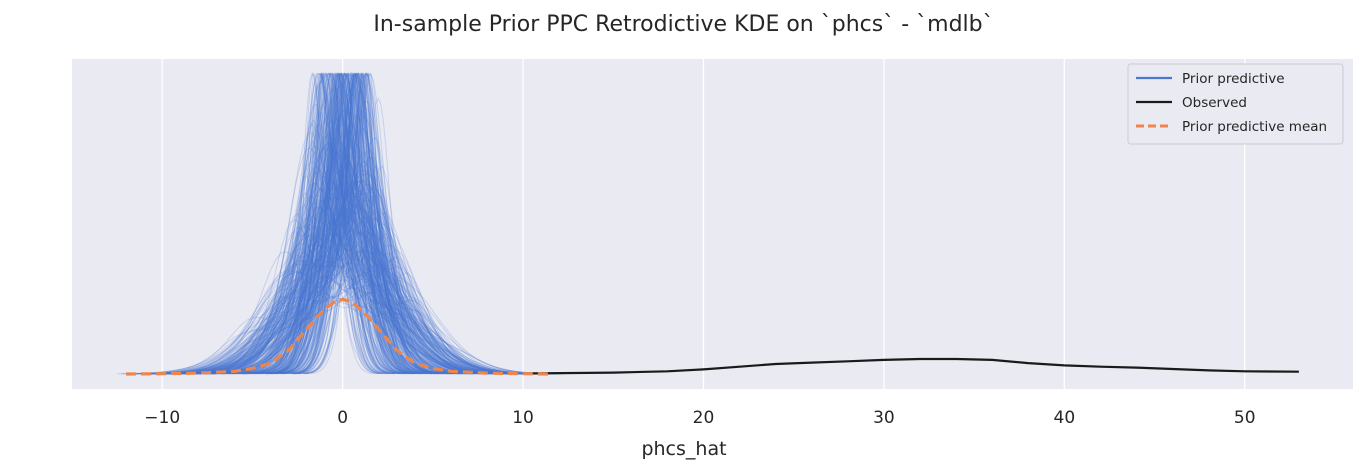 The height and width of the screenshot is (474, 1367). What do you see at coordinates (523, 418) in the screenshot?
I see `x-tick-label: 10` at bounding box center [523, 418].